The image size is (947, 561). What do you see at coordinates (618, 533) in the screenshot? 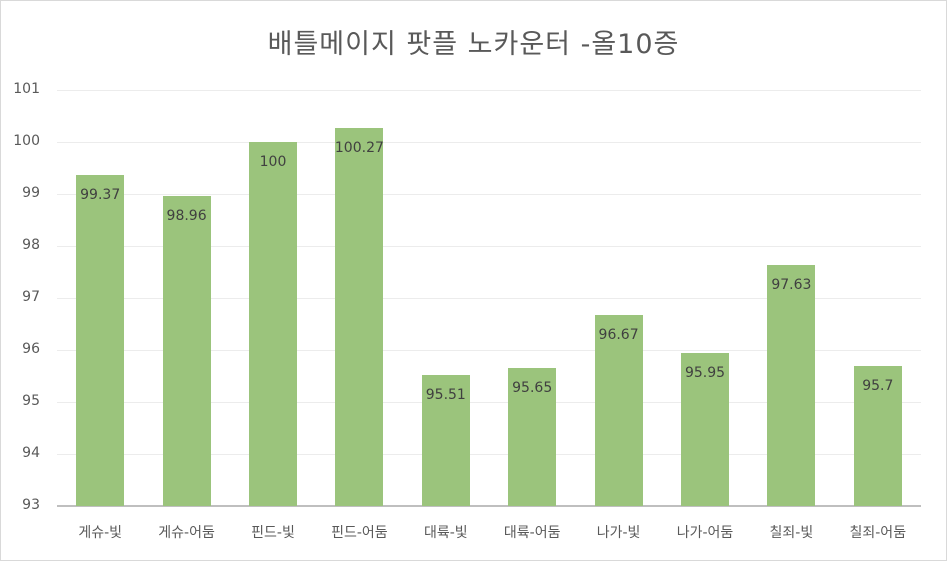
I see `x-tick-label: 나가-빛` at bounding box center [618, 533].